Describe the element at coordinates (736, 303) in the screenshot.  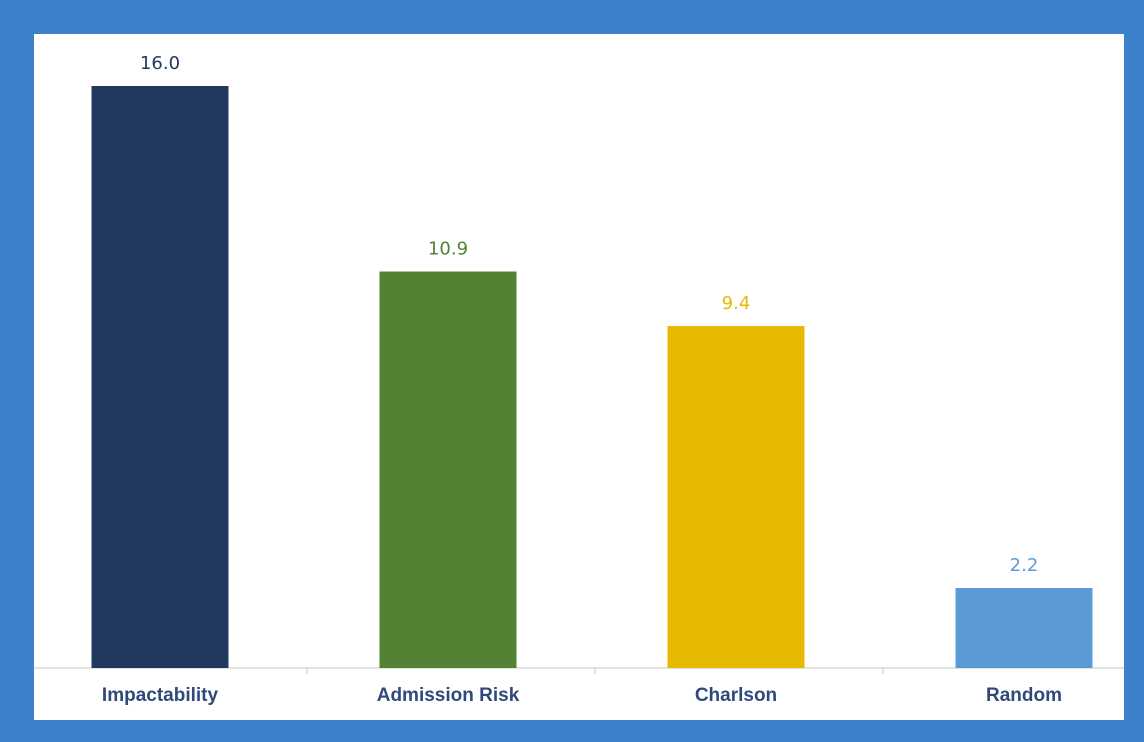
I see `data-label: 9.4` at that location.